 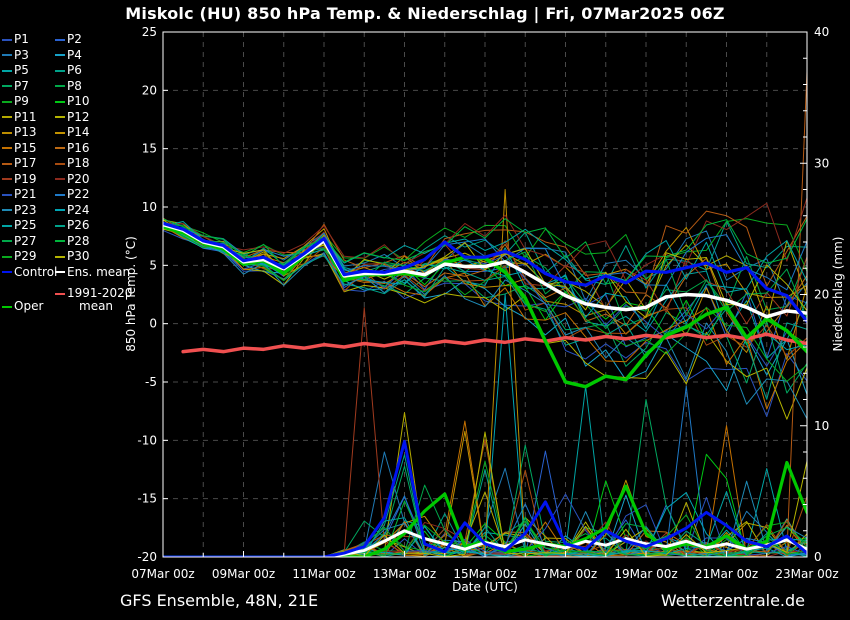 What do you see at coordinates (60, 256) in the screenshot?
I see `legend-item-p30-swatch` at bounding box center [60, 256].